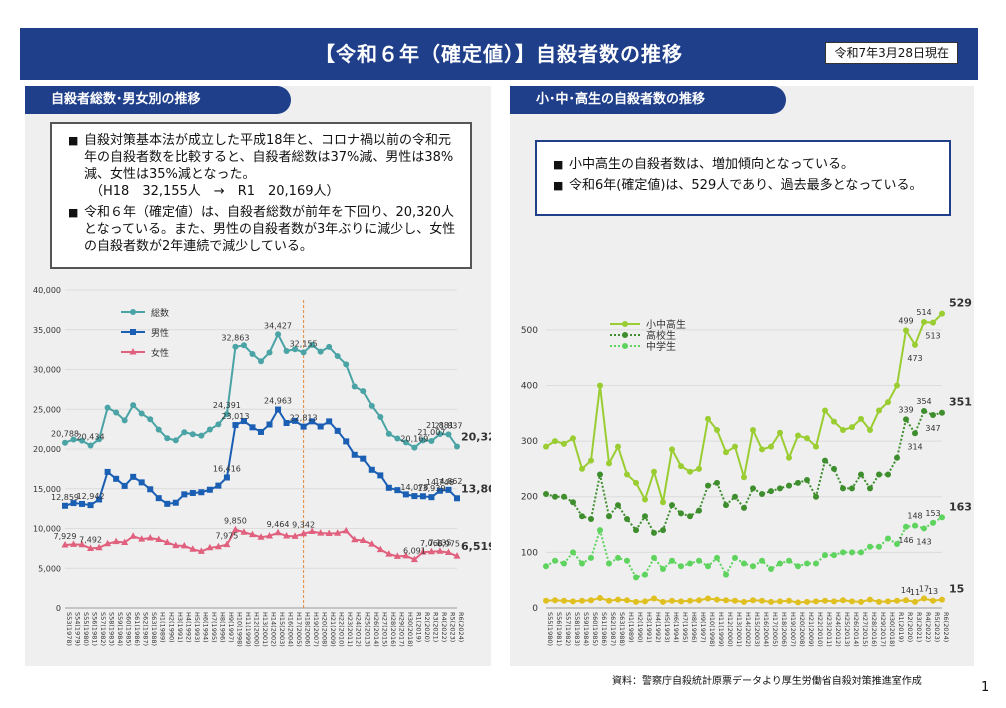  Describe the element at coordinates (865, 629) in the screenshot. I see `x-tick-label: H27(2015)` at that location.